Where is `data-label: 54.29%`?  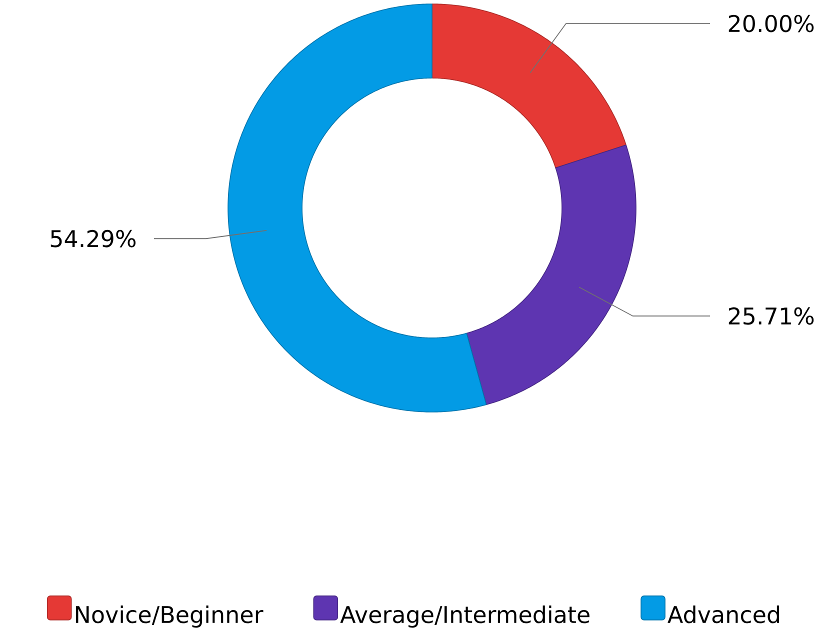 data-label: 54.29% is located at coordinates (93, 239).